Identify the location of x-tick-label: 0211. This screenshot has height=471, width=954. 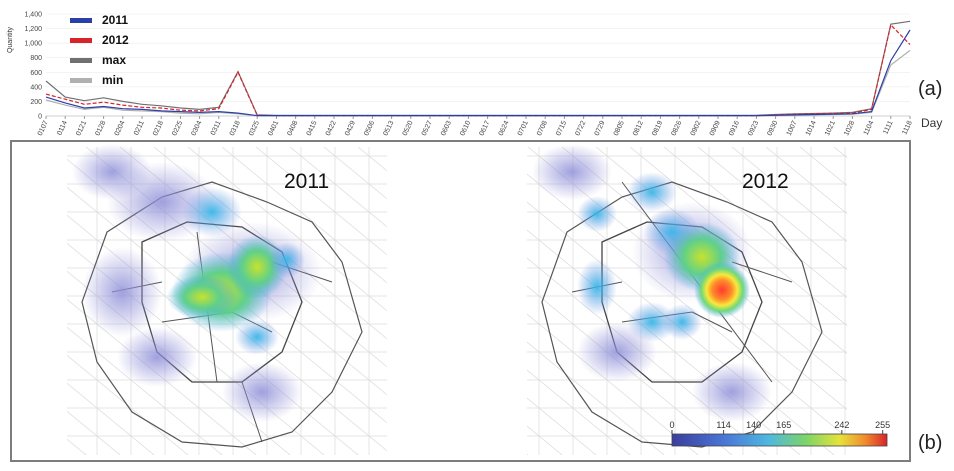
(139, 128).